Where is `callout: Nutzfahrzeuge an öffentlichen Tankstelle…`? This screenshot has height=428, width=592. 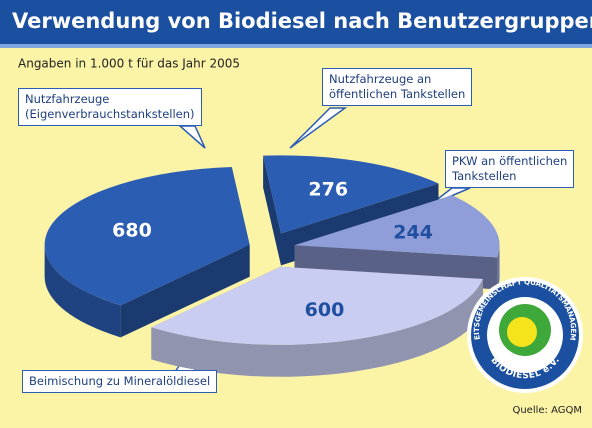
callout: Nutzfahrzeuge an öffentlichen Tankstelle… is located at coordinates (397, 87).